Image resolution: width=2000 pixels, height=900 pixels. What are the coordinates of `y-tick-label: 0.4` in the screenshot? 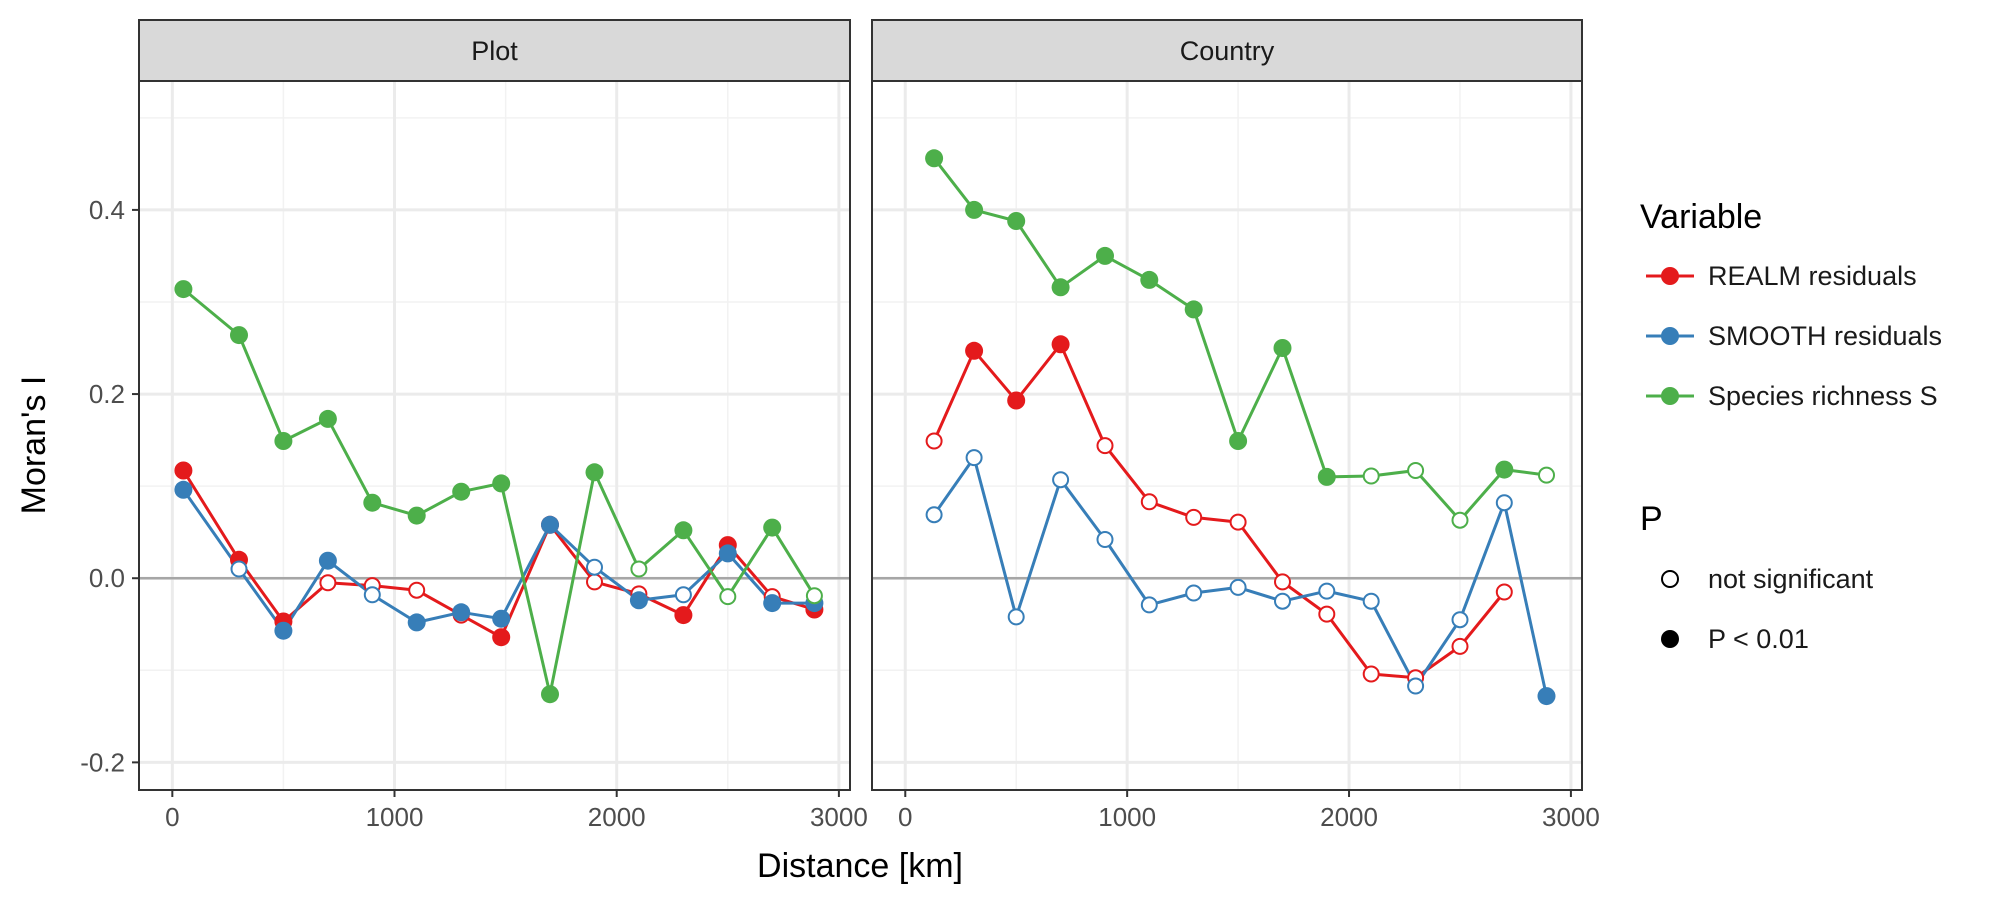 It's located at (107, 210).